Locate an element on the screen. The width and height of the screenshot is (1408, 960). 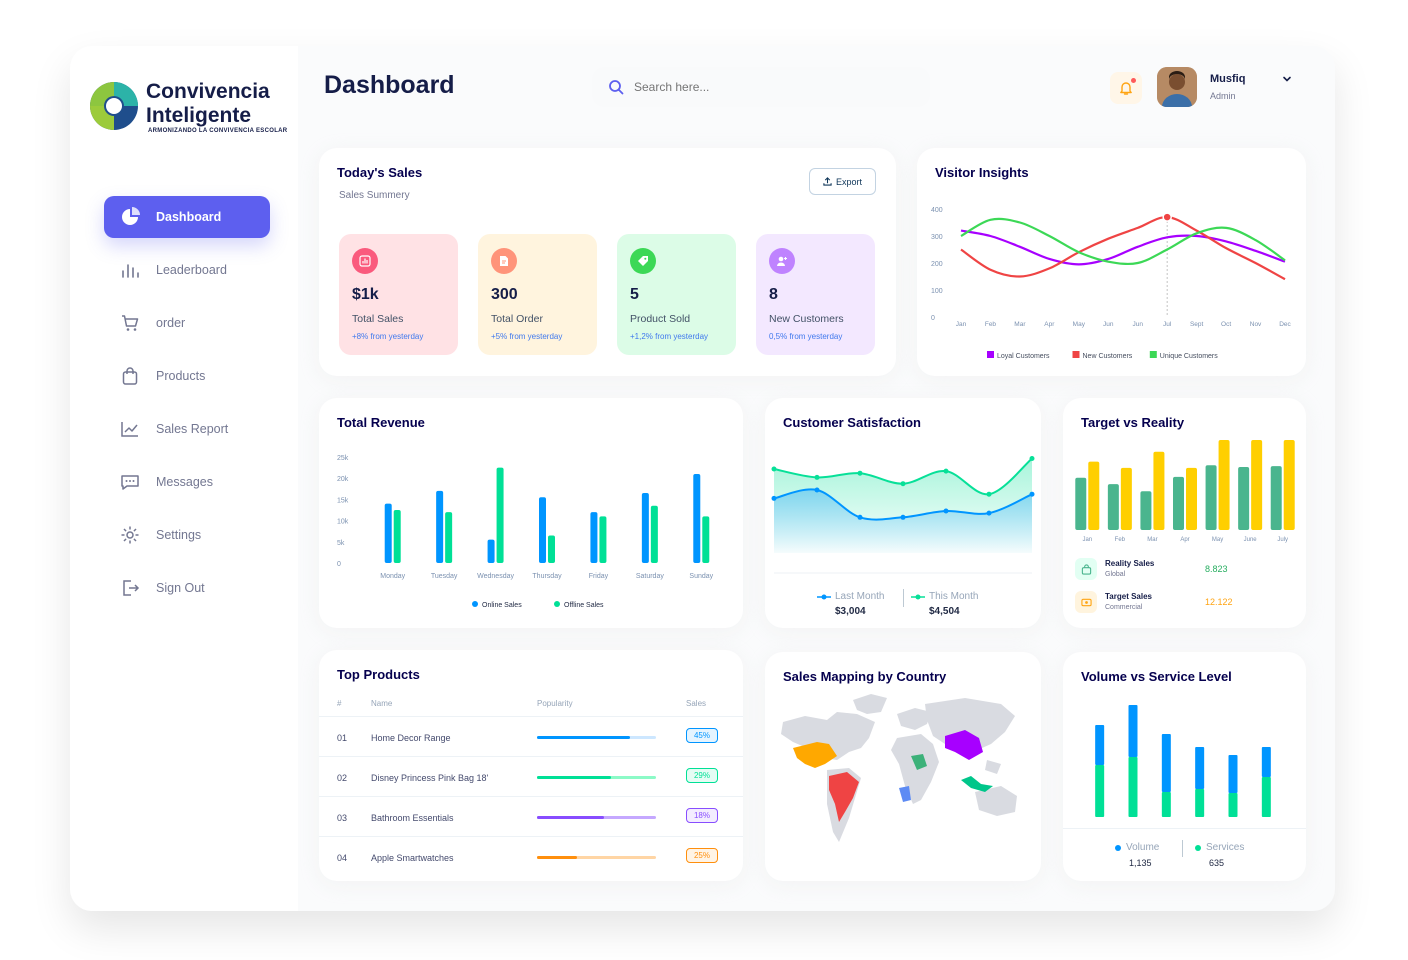
page-title: Dashboard is located at coordinates (389, 85).